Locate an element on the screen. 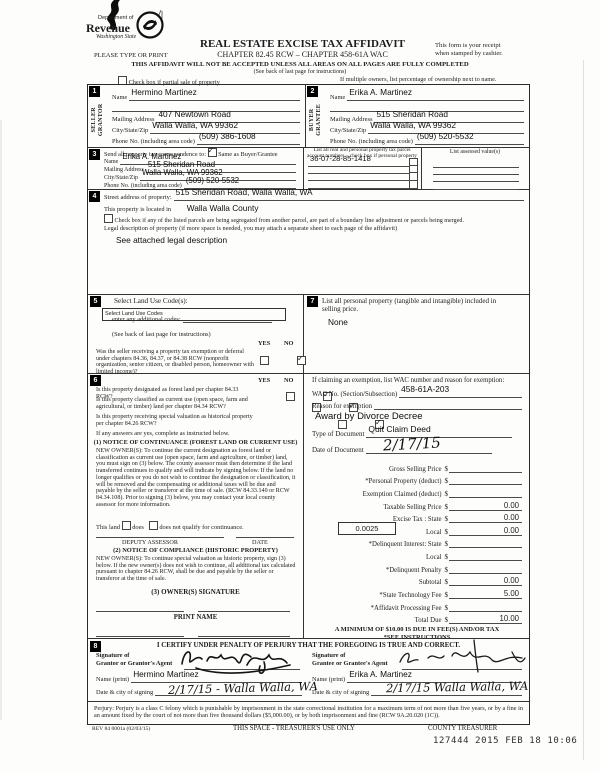 This screenshot has height=773, width=600. grantee-date-label: Date & city of signing is located at coordinates (341, 692).